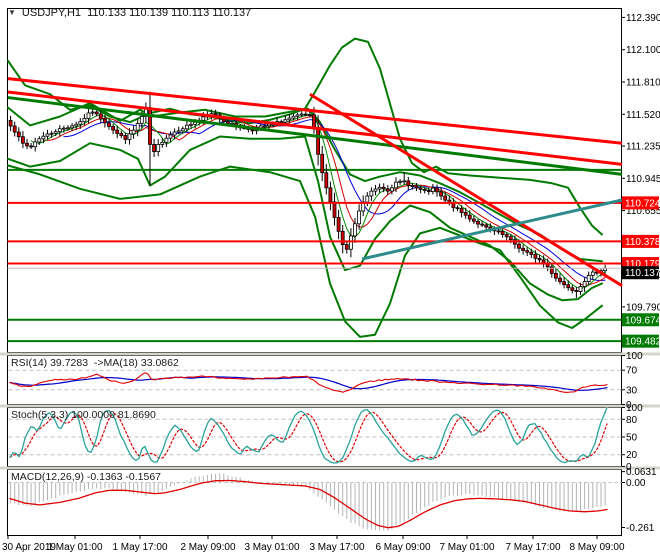 This screenshot has width=660, height=560. Describe the element at coordinates (308, 382) in the screenshot. I see `rsi-line` at that location.